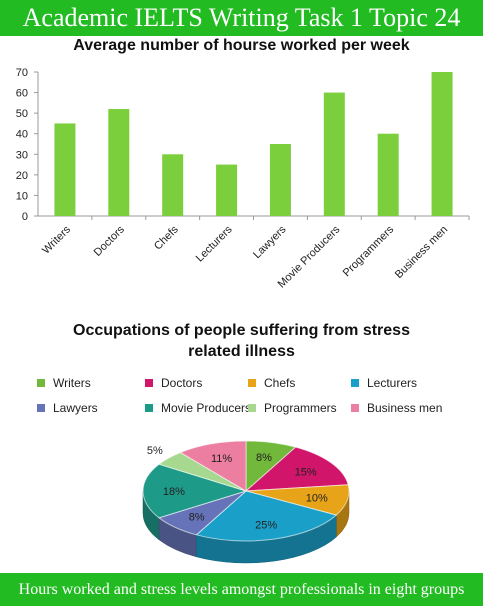 The width and height of the screenshot is (483, 606). I want to click on pie-slice-doctors, so click(296, 469).